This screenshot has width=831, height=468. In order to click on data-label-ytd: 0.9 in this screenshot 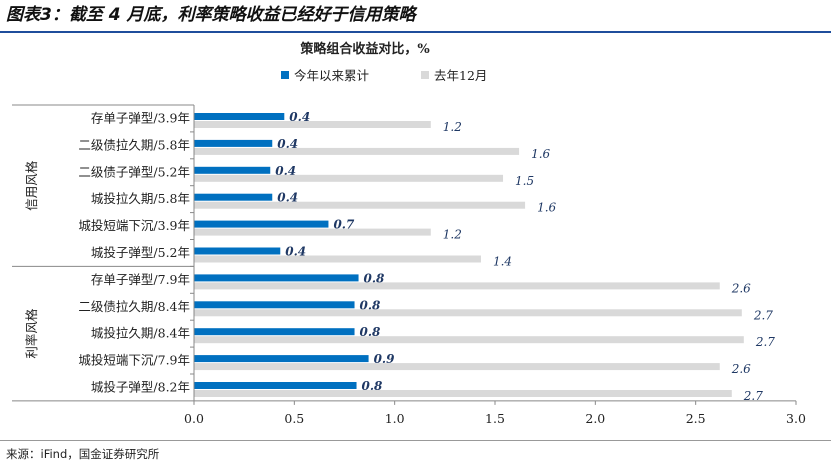, I will do `click(385, 359)`.